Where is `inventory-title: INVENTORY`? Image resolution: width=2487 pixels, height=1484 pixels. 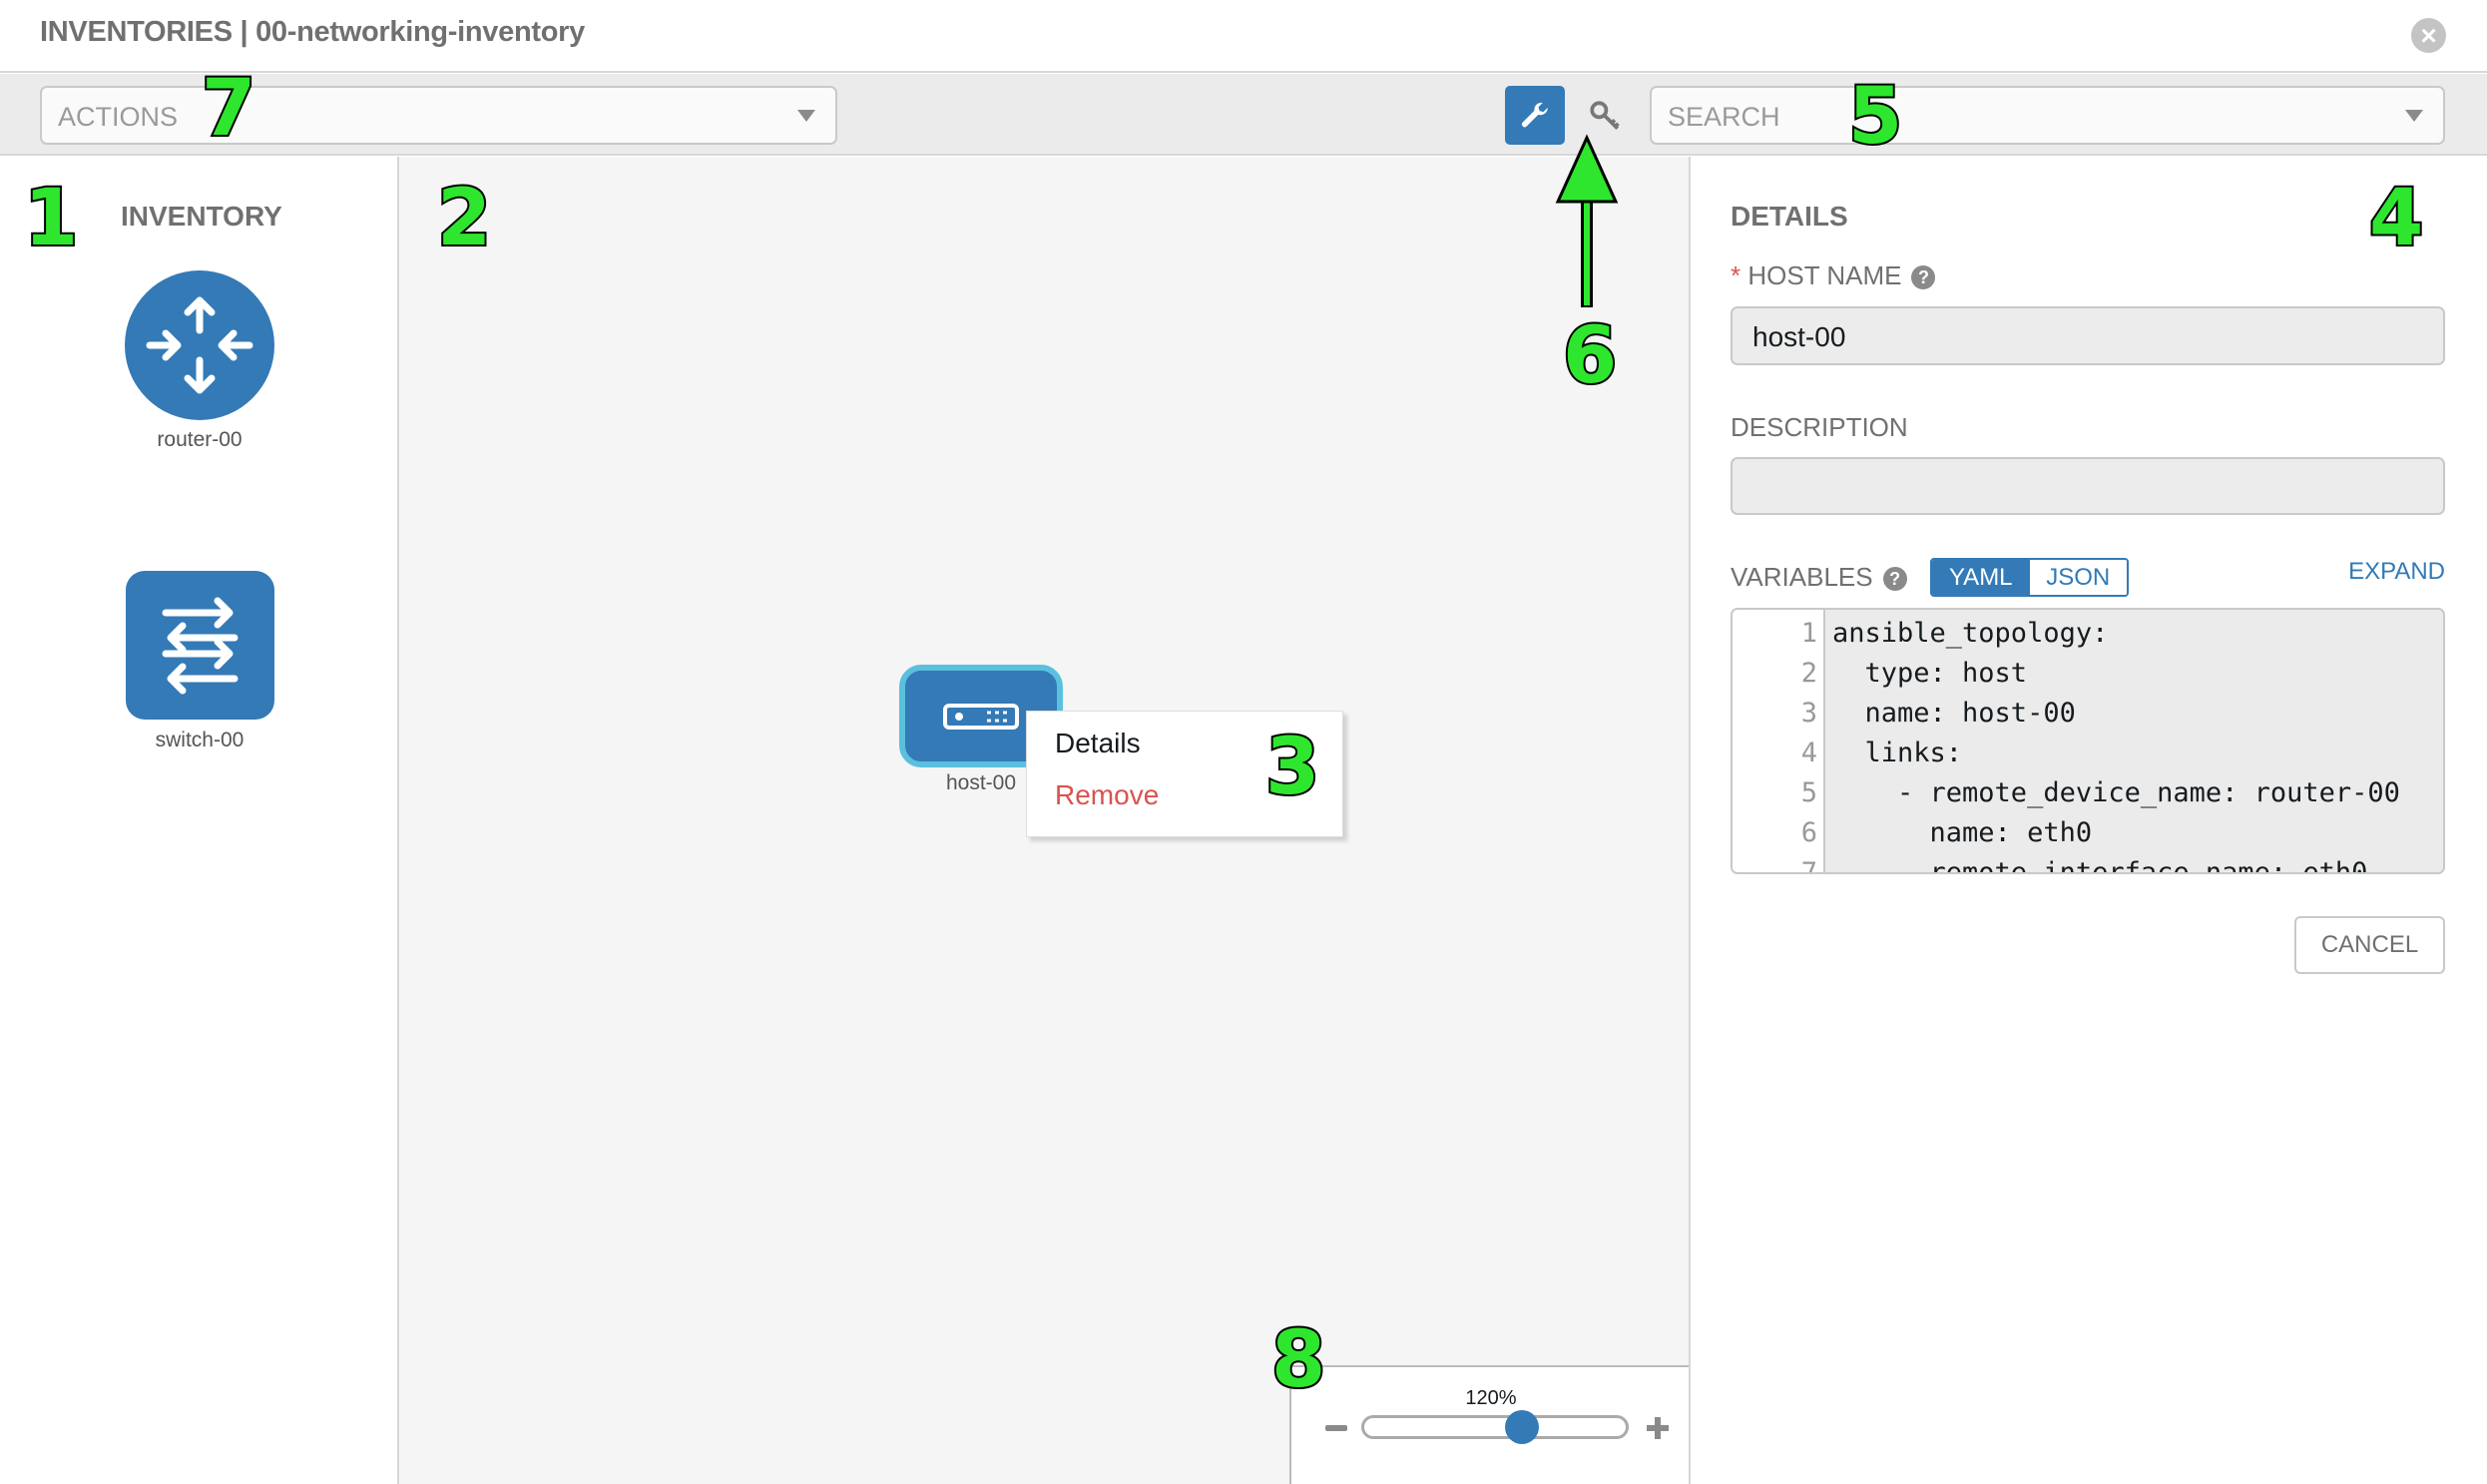
inventory-title: INVENTORY is located at coordinates (201, 216).